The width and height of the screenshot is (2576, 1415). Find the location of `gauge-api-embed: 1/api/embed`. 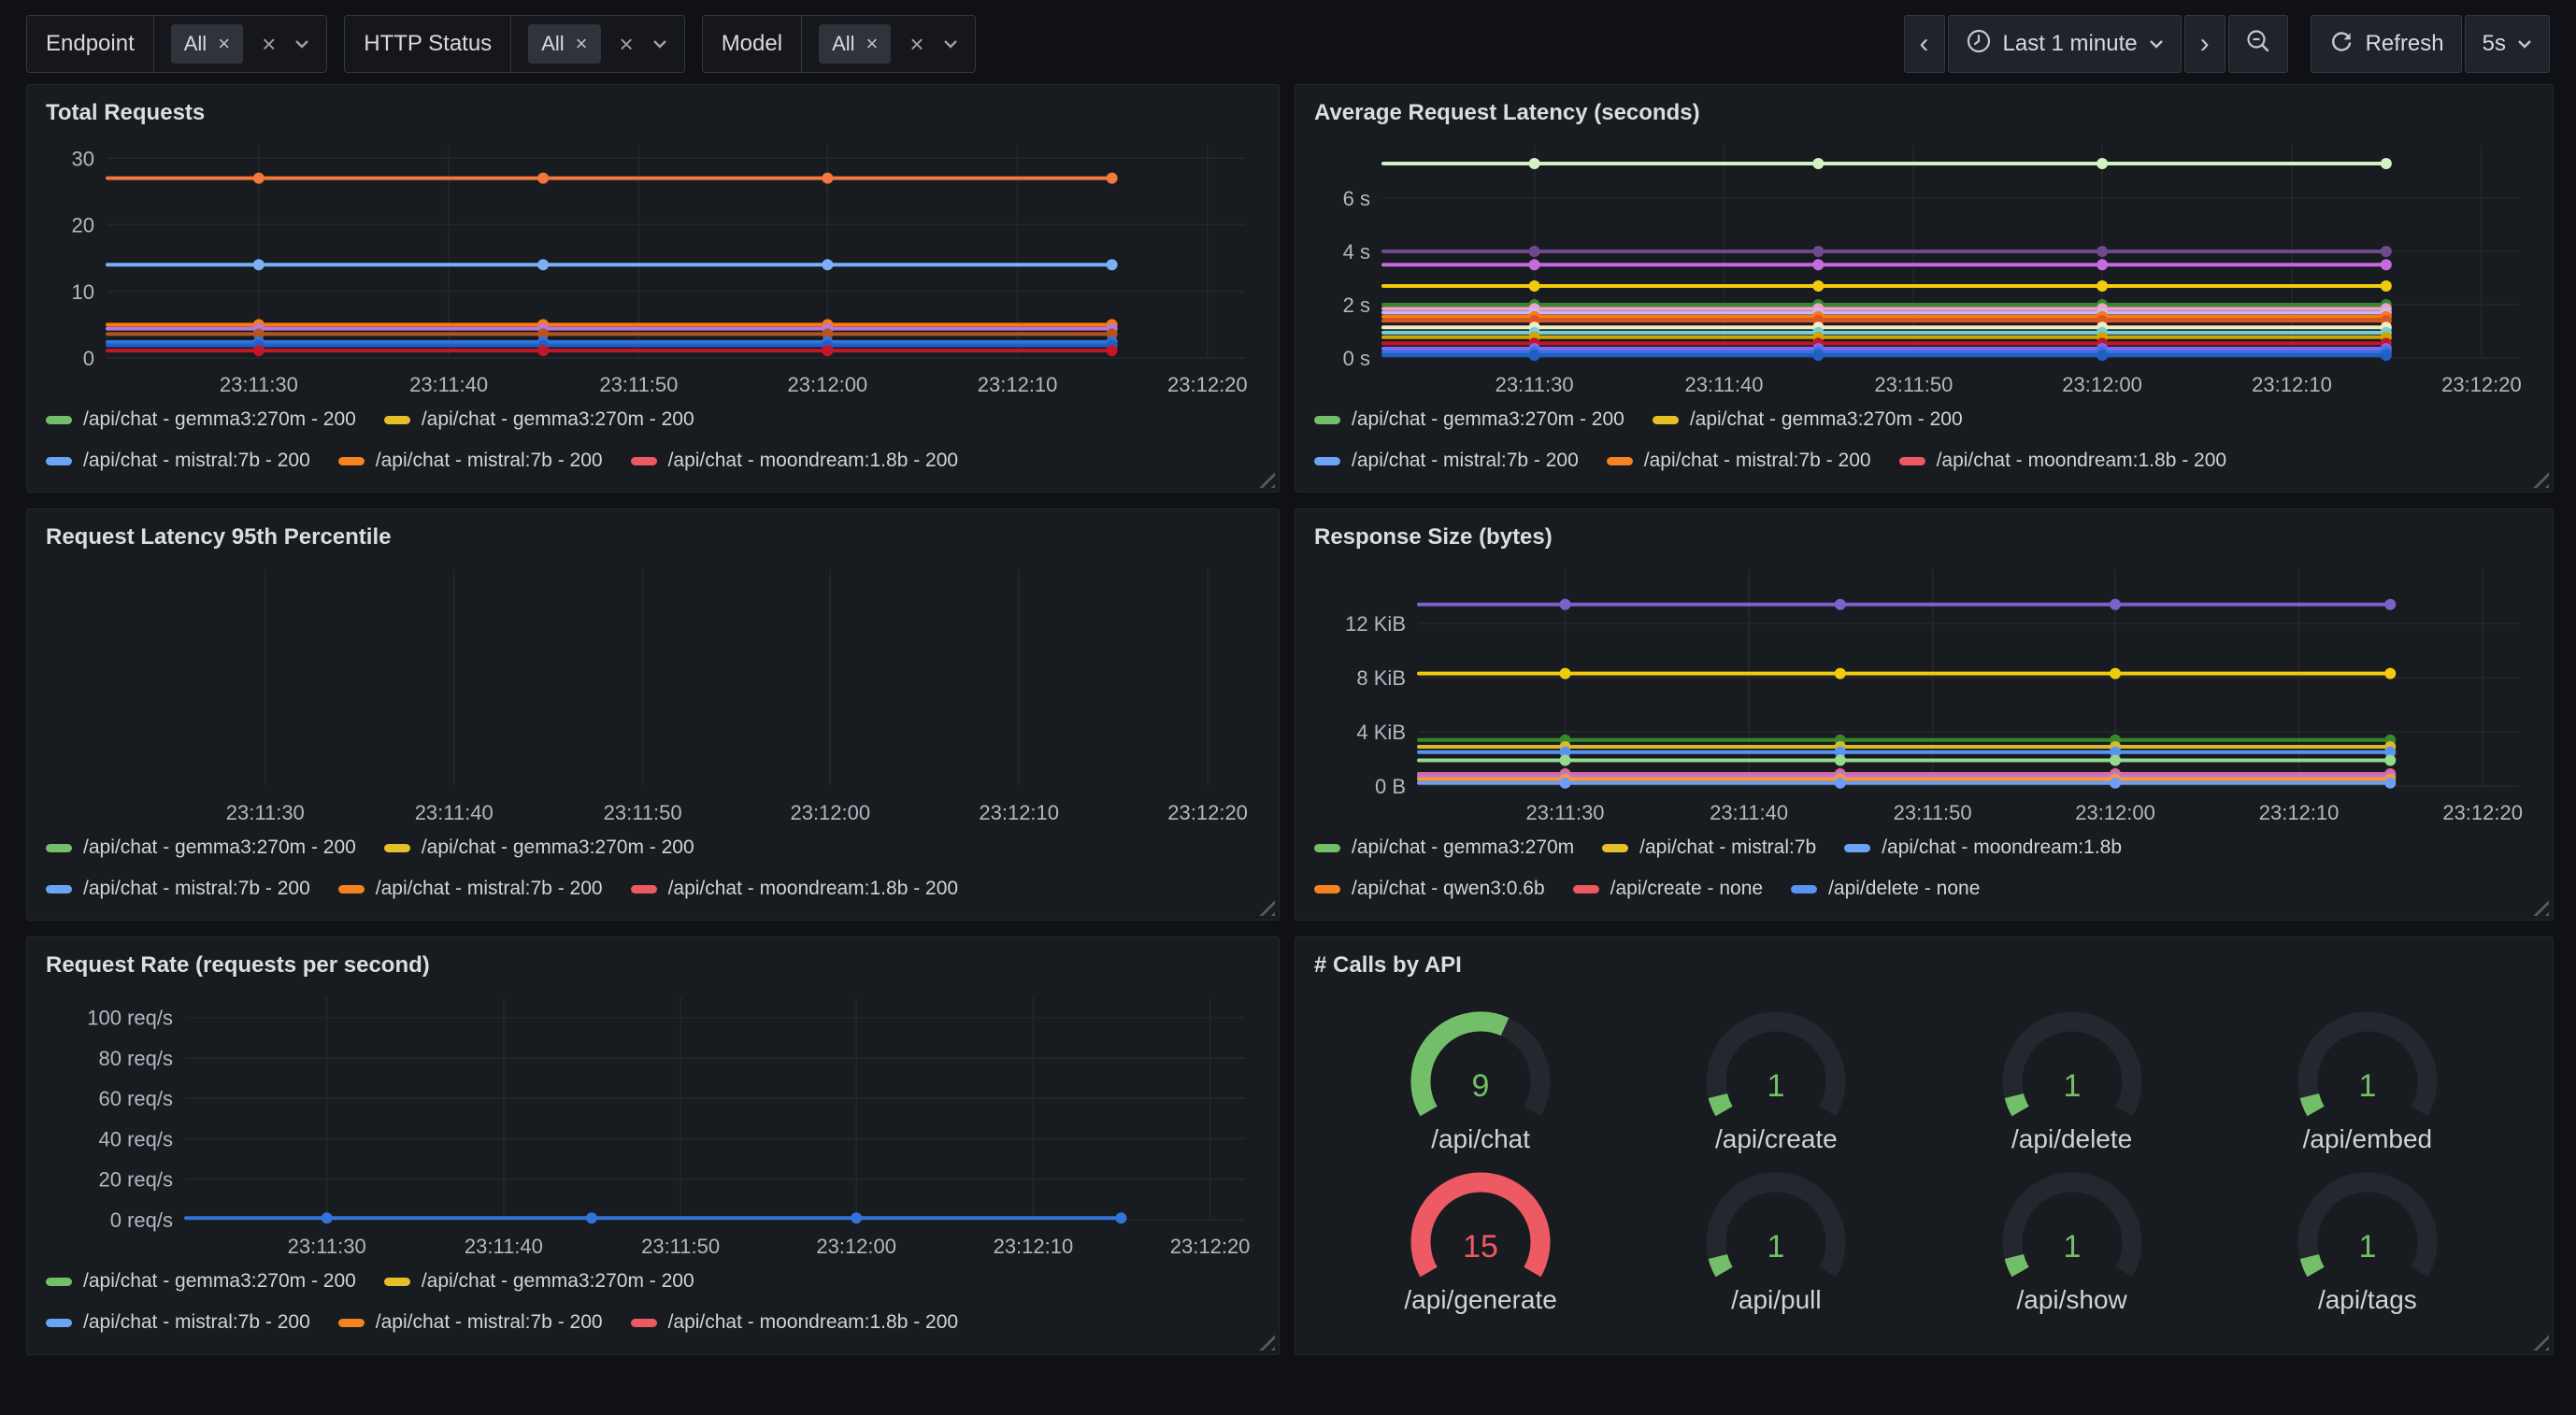

gauge-api-embed: 1/api/embed is located at coordinates (2367, 1079).